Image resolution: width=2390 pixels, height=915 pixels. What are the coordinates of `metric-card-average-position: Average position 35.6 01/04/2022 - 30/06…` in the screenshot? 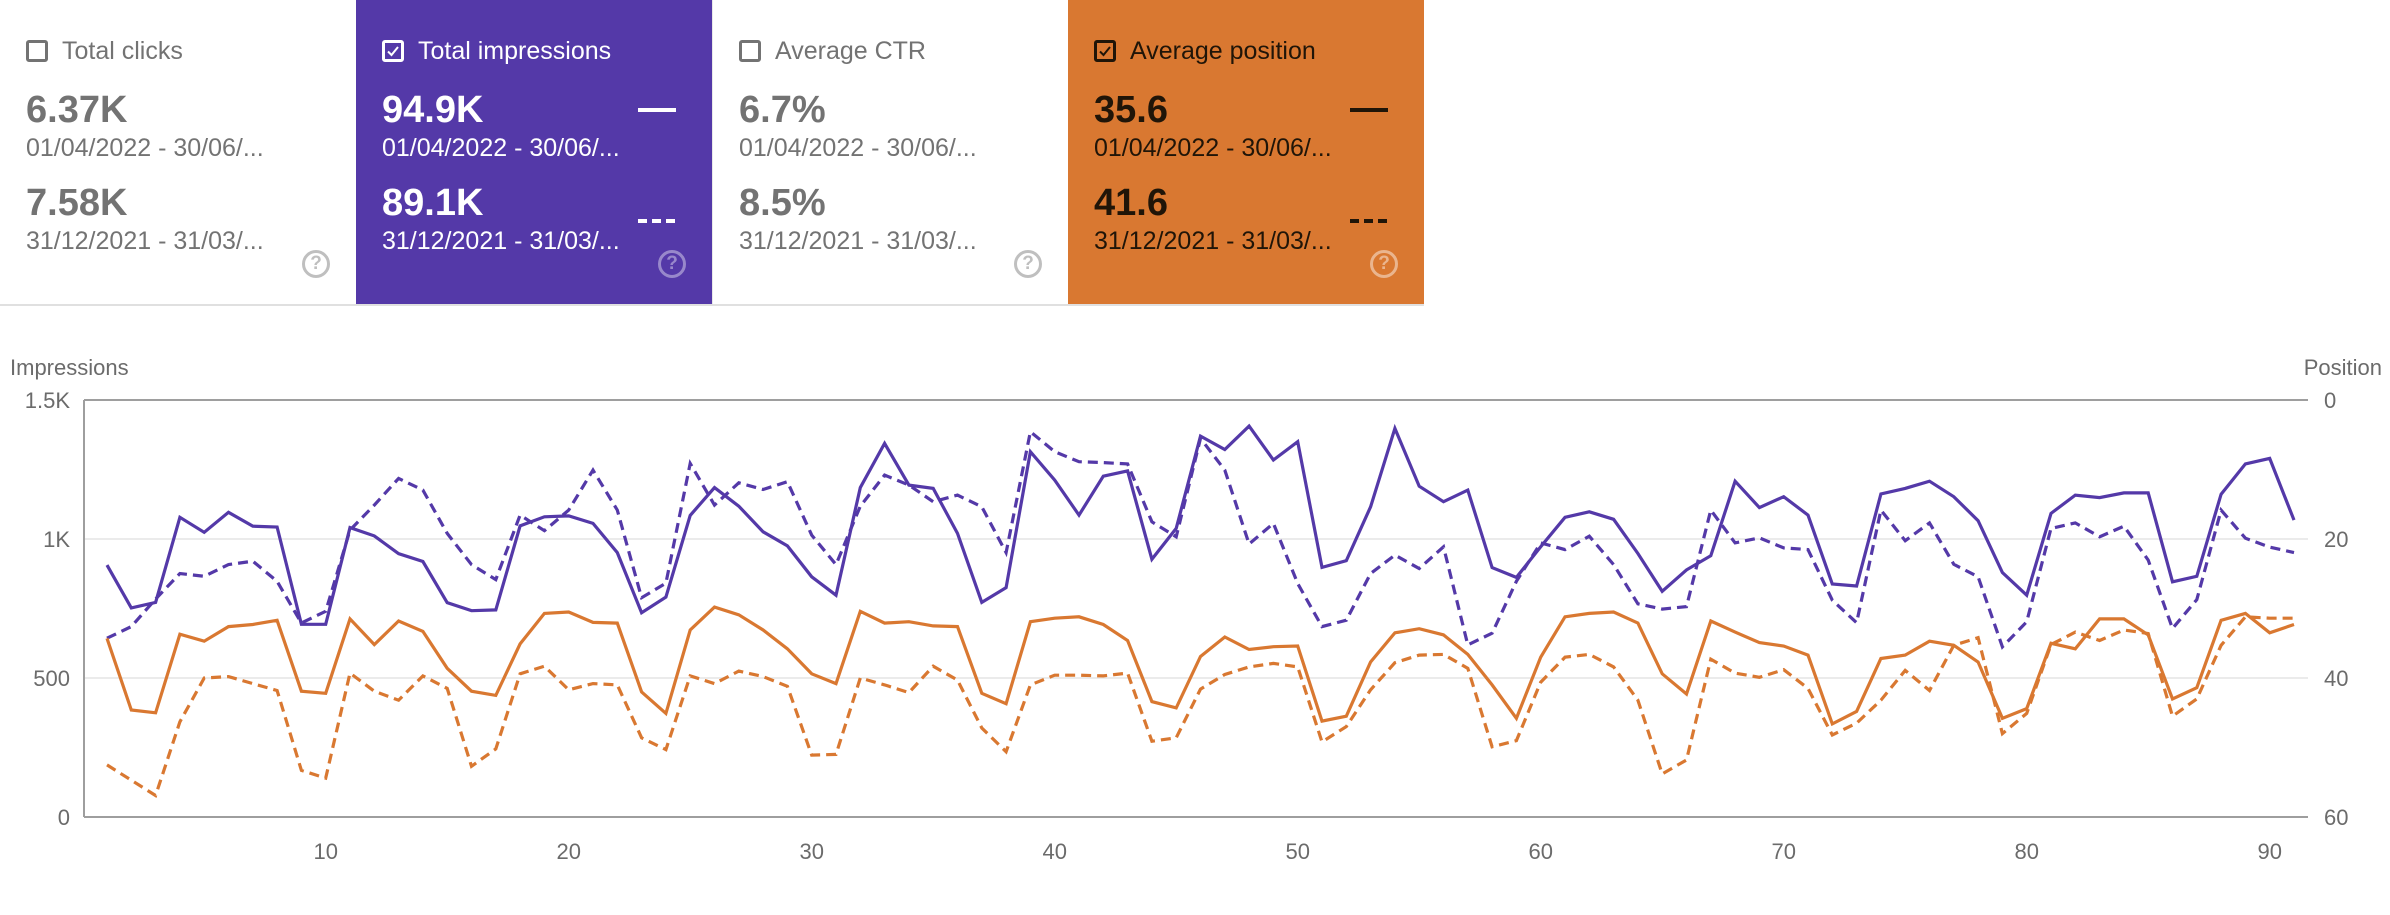 It's located at (1246, 152).